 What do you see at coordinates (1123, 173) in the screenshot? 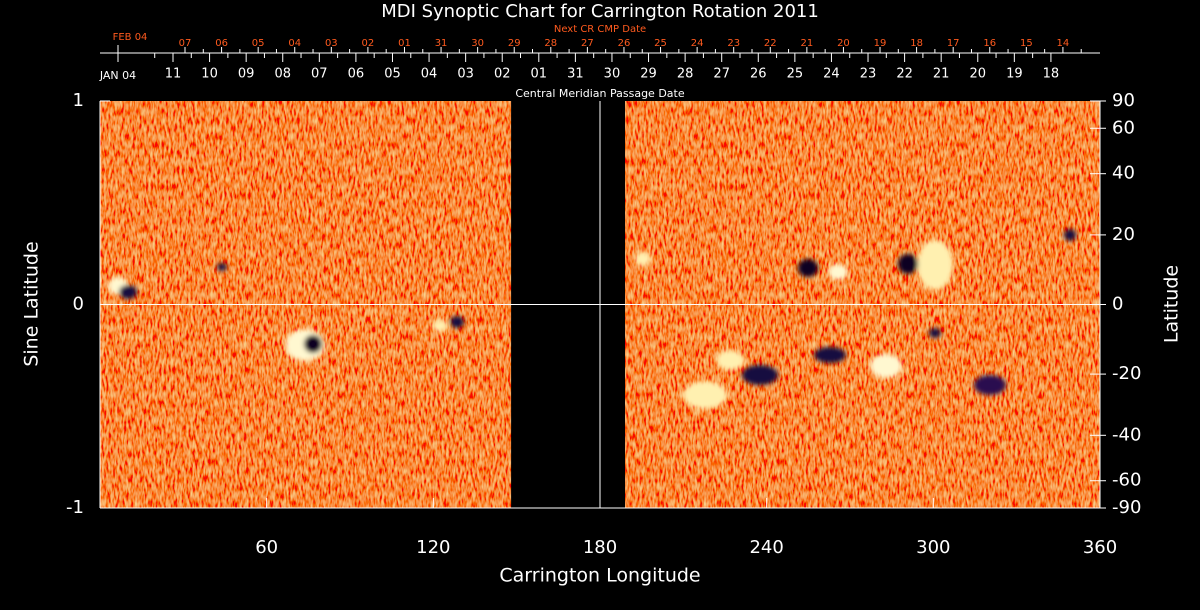
I see `y2-tick-label: 40` at bounding box center [1123, 173].